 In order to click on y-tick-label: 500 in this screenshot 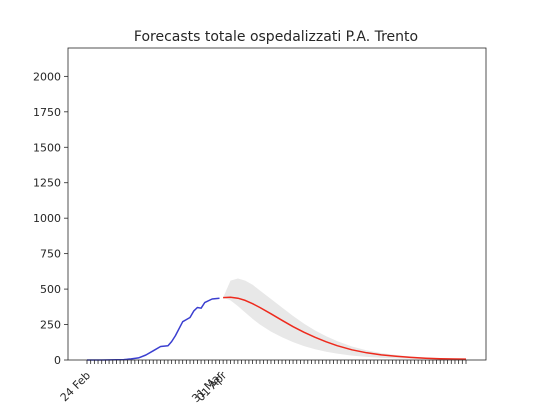, I will do `click(50, 289)`.